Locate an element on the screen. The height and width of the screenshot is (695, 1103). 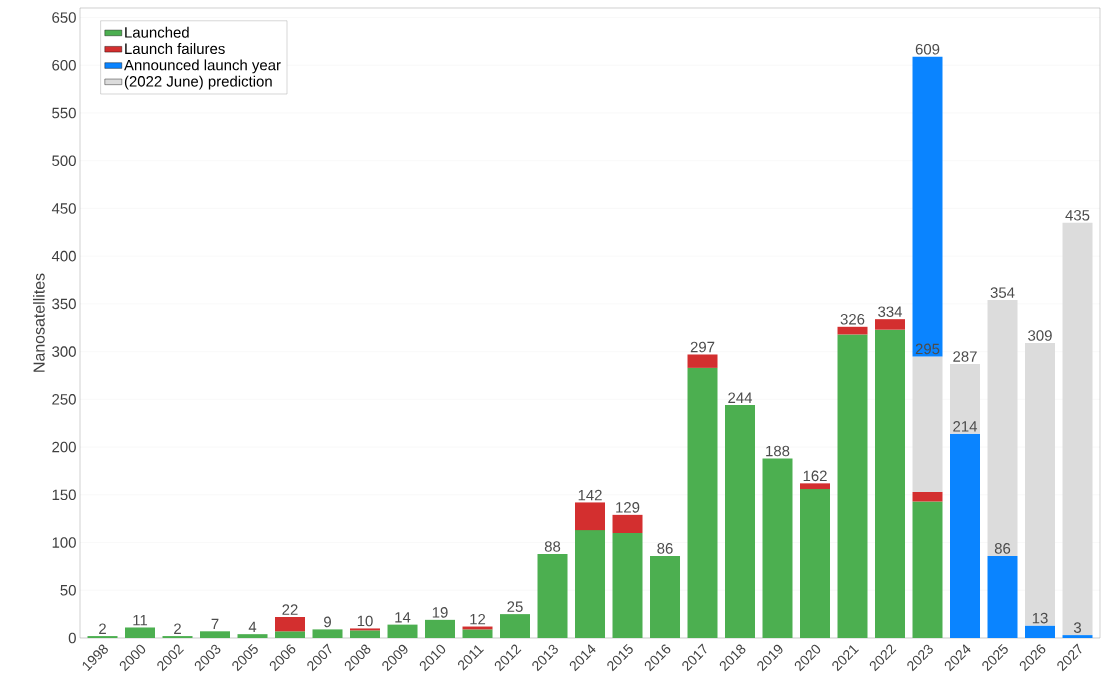
total-label: 354 is located at coordinates (1002, 292).